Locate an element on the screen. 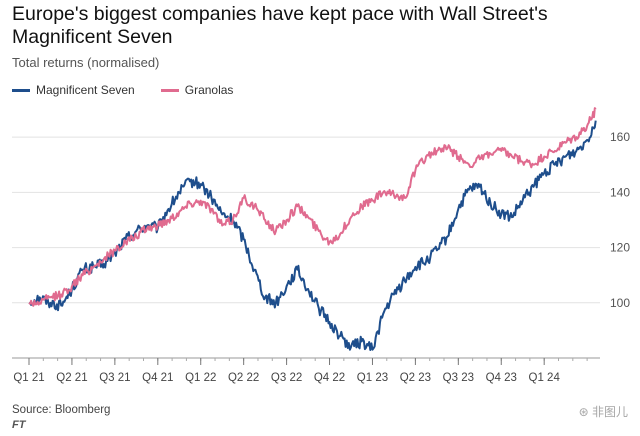 This screenshot has width=640, height=436. source-note: Source: Bloomberg is located at coordinates (61, 410).